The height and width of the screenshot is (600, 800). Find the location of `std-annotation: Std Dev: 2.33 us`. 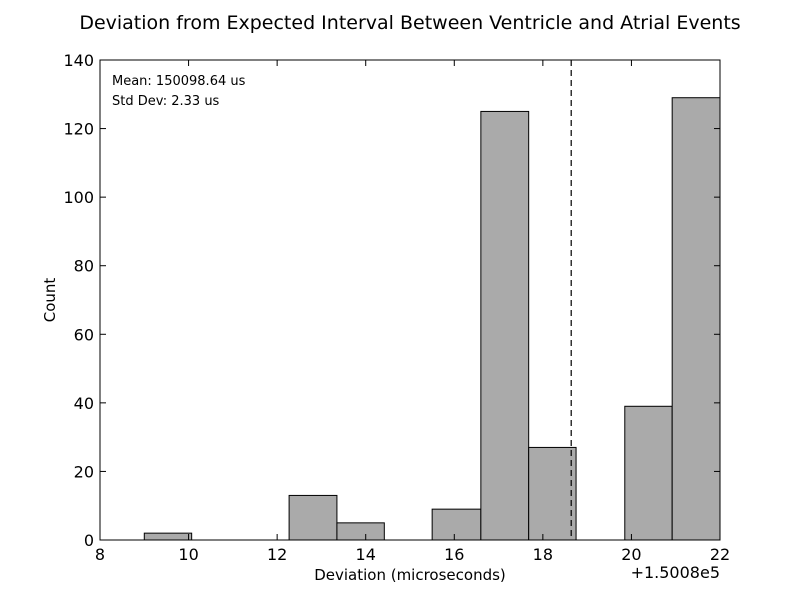

std-annotation: Std Dev: 2.33 us is located at coordinates (166, 101).